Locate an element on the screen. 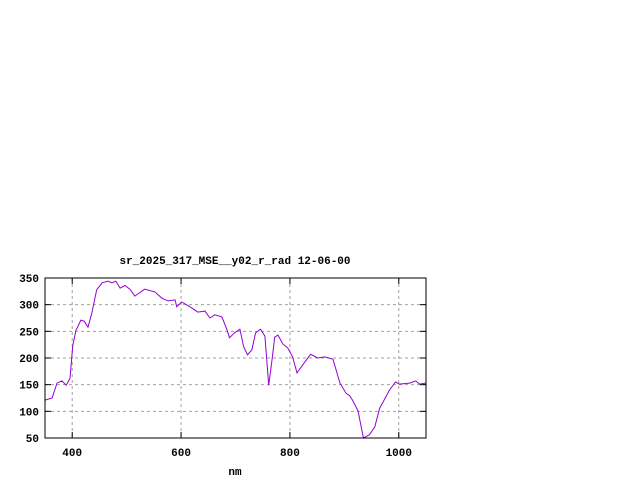 The width and height of the screenshot is (640, 480). y-tick-label: 200 is located at coordinates (29, 360).